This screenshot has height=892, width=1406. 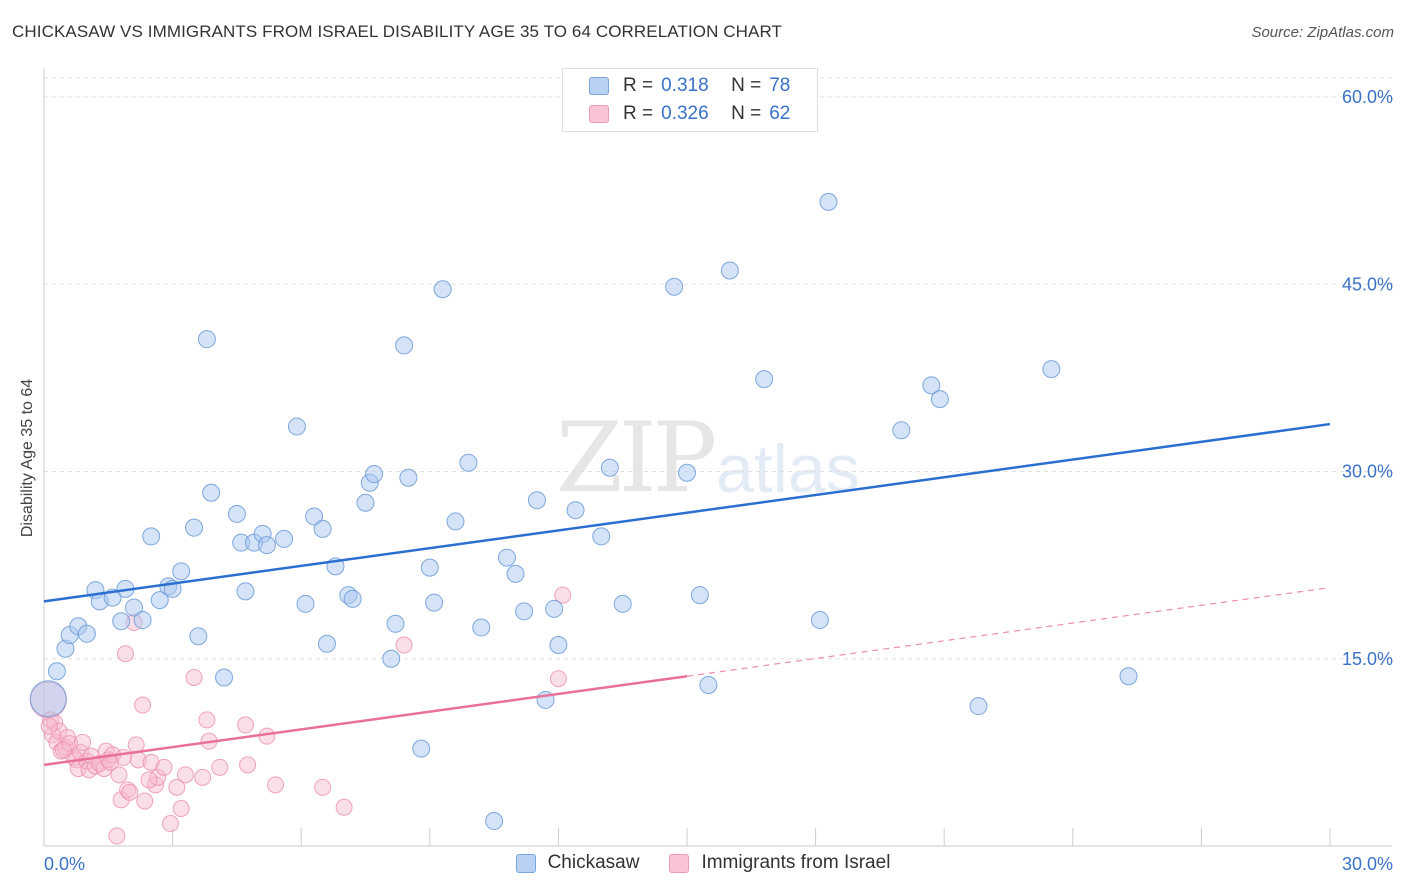 What do you see at coordinates (788, 469) in the screenshot?
I see `watermark-atlas: atlas` at bounding box center [788, 469].